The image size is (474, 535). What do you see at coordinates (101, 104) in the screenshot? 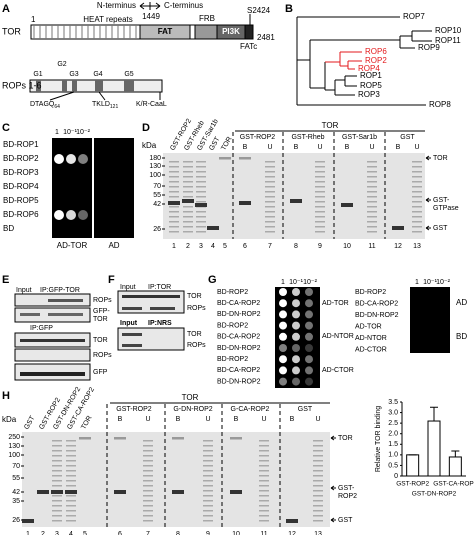
I see `motif-text: TKLD` at bounding box center [101, 104].